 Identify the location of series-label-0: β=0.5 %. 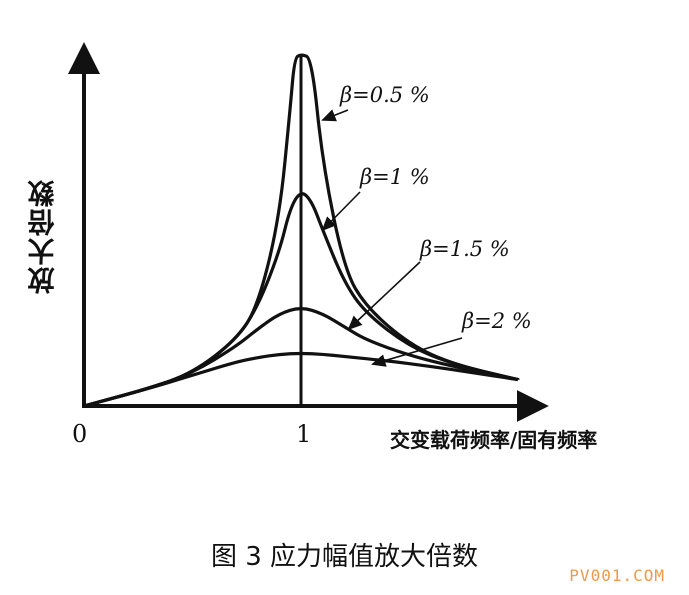
(384, 95).